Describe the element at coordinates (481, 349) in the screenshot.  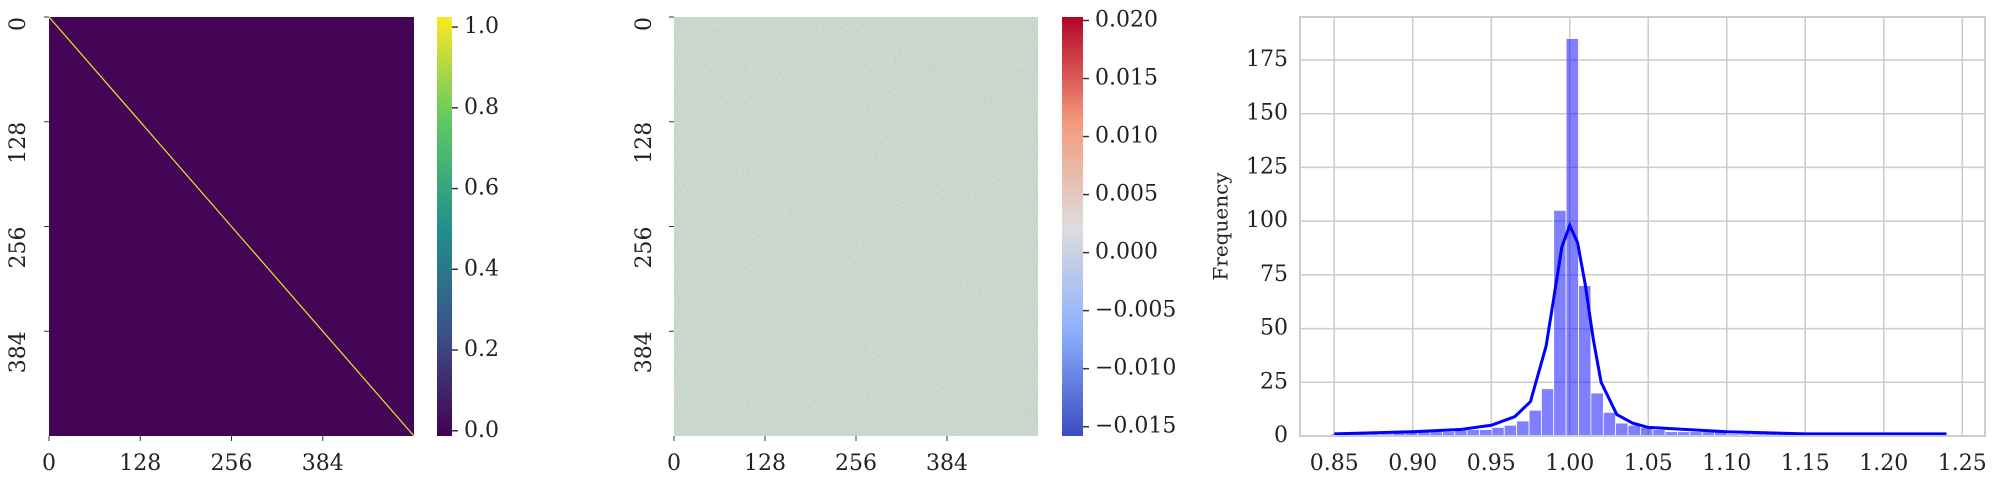
I see `colorbar-tick-label: 0.2` at that location.